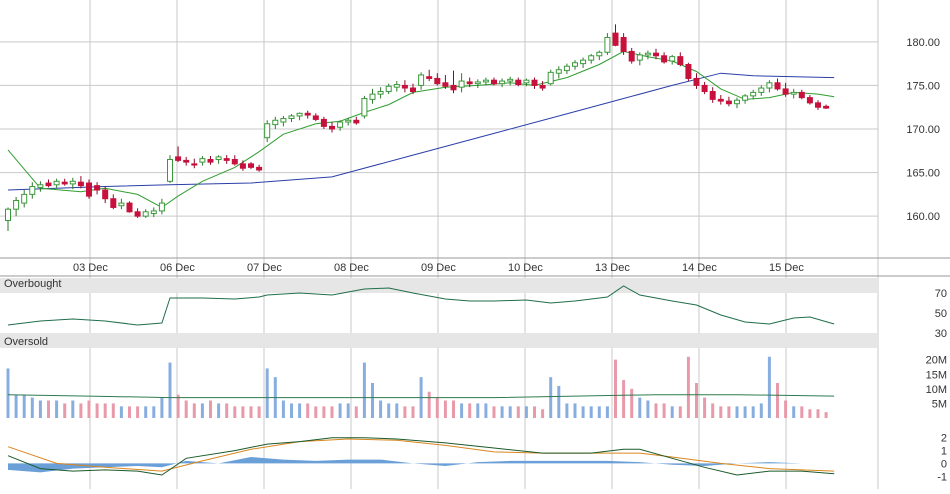  I want to click on date-tick-label: 08 Dec, so click(351, 268).